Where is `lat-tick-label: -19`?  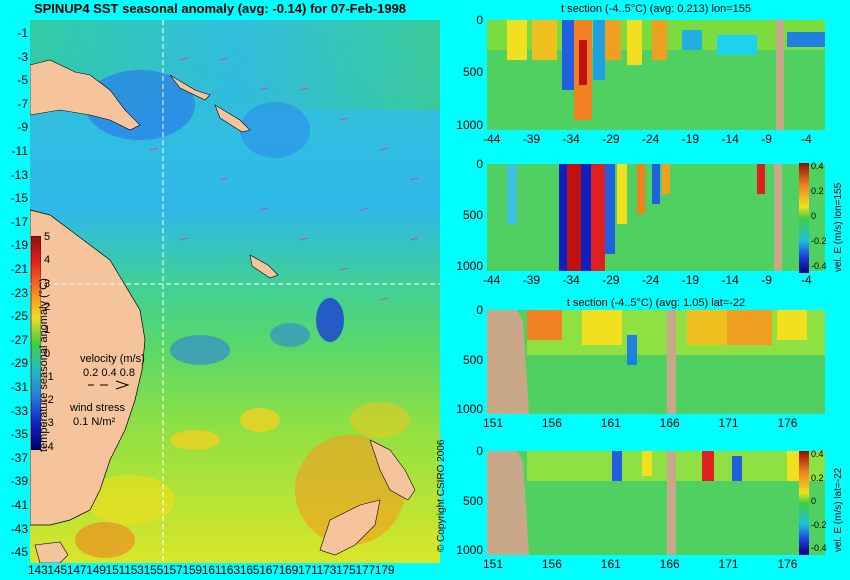
lat-tick-label: -19 is located at coordinates (19, 245).